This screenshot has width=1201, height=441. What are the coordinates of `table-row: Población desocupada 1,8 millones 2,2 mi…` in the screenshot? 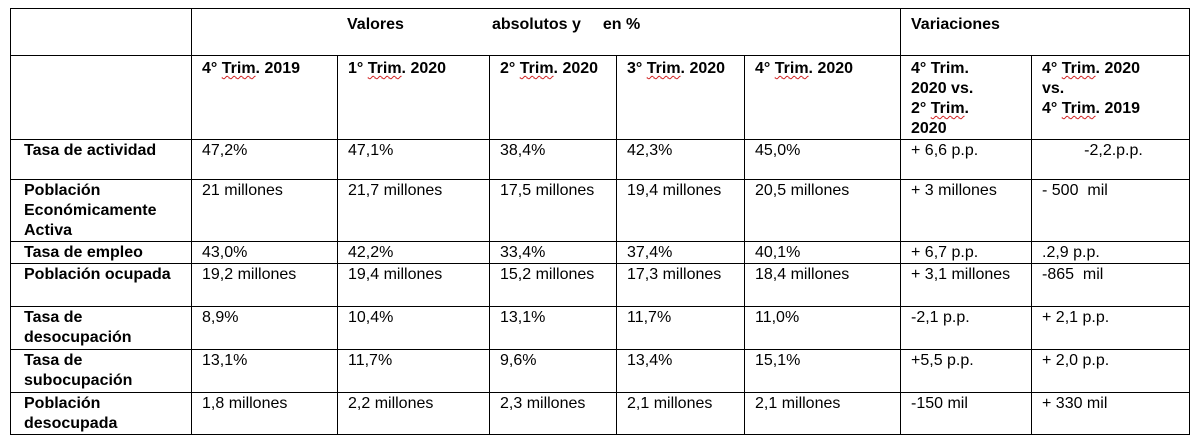 It's located at (600, 413).